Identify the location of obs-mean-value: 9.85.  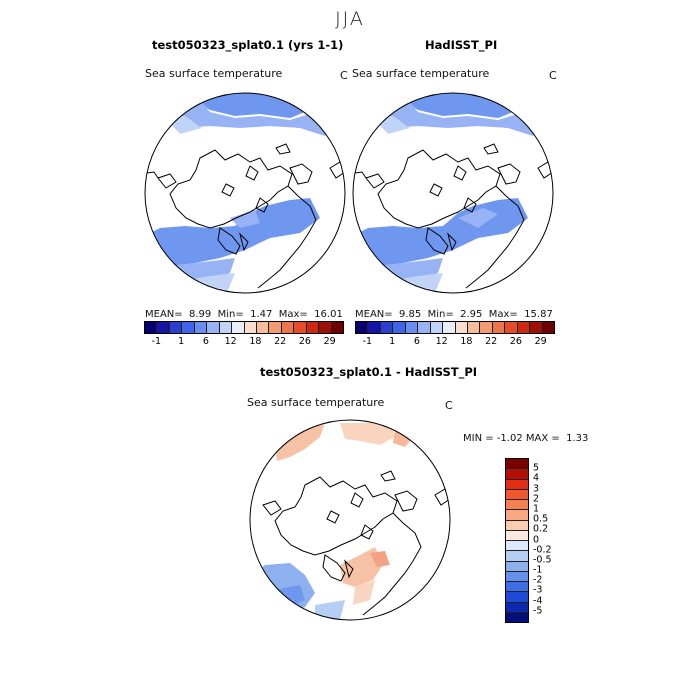
(410, 314).